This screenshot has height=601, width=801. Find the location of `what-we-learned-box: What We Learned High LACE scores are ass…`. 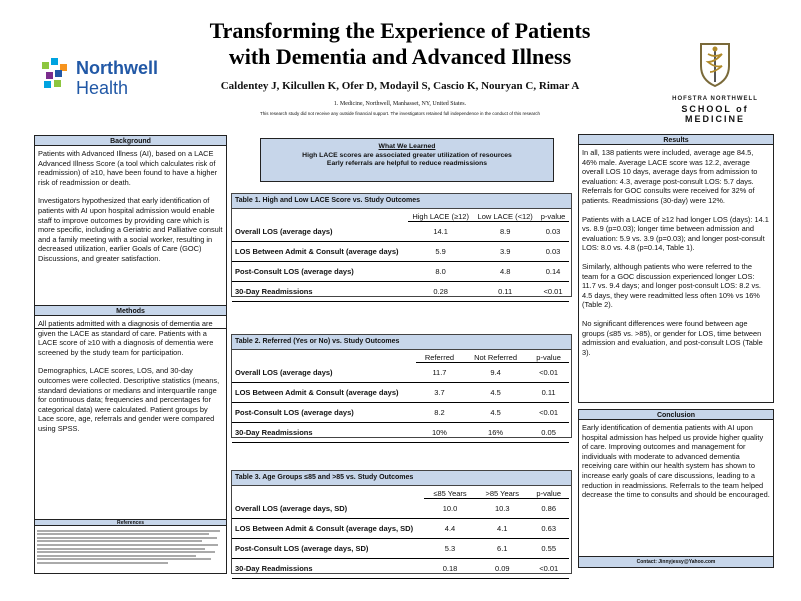

what-we-learned-box: What We Learned High LACE scores are ass… is located at coordinates (407, 160).